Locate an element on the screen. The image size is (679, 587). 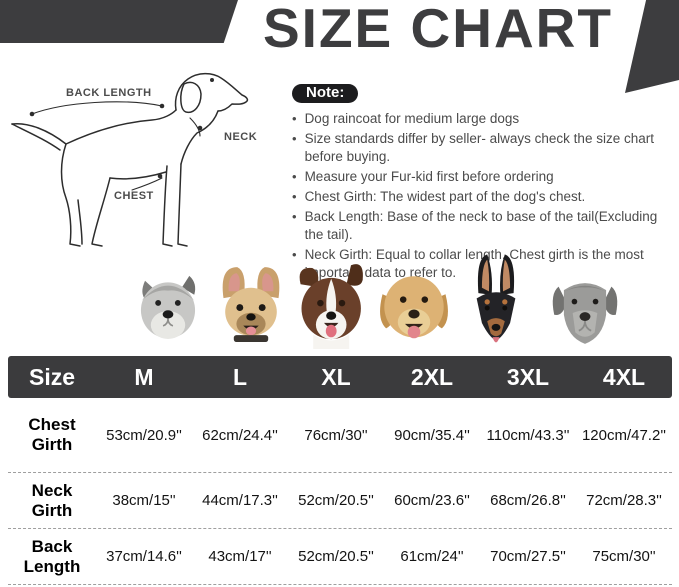
cell-value: 53cm/20.9'' is located at coordinates (144, 435).